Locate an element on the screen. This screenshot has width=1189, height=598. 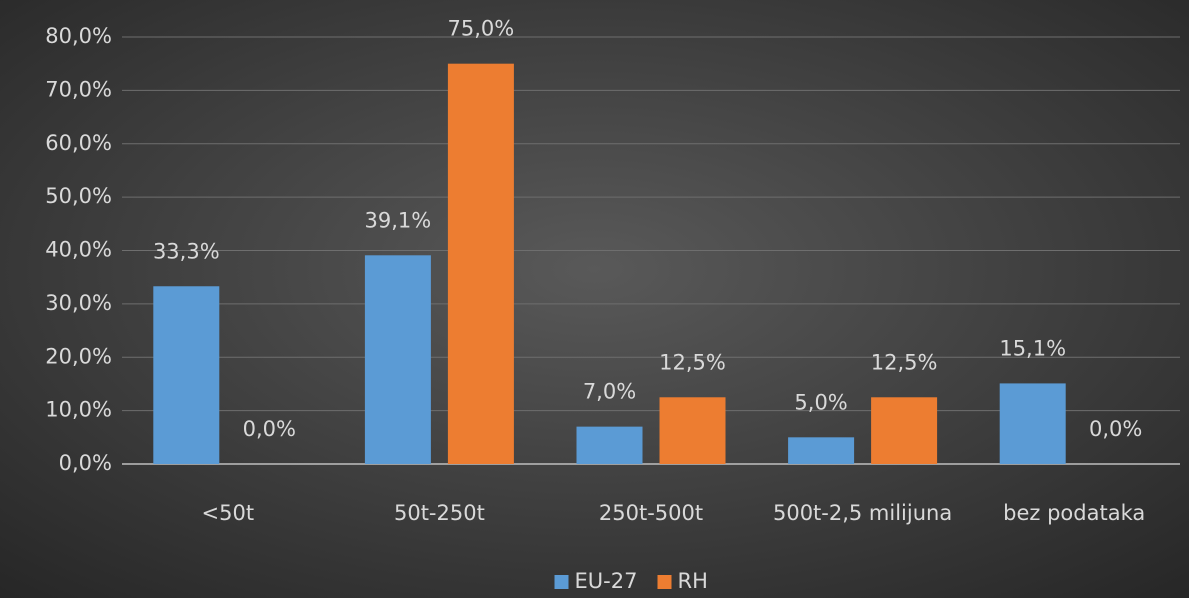
data-label: 39,1% is located at coordinates (398, 220).